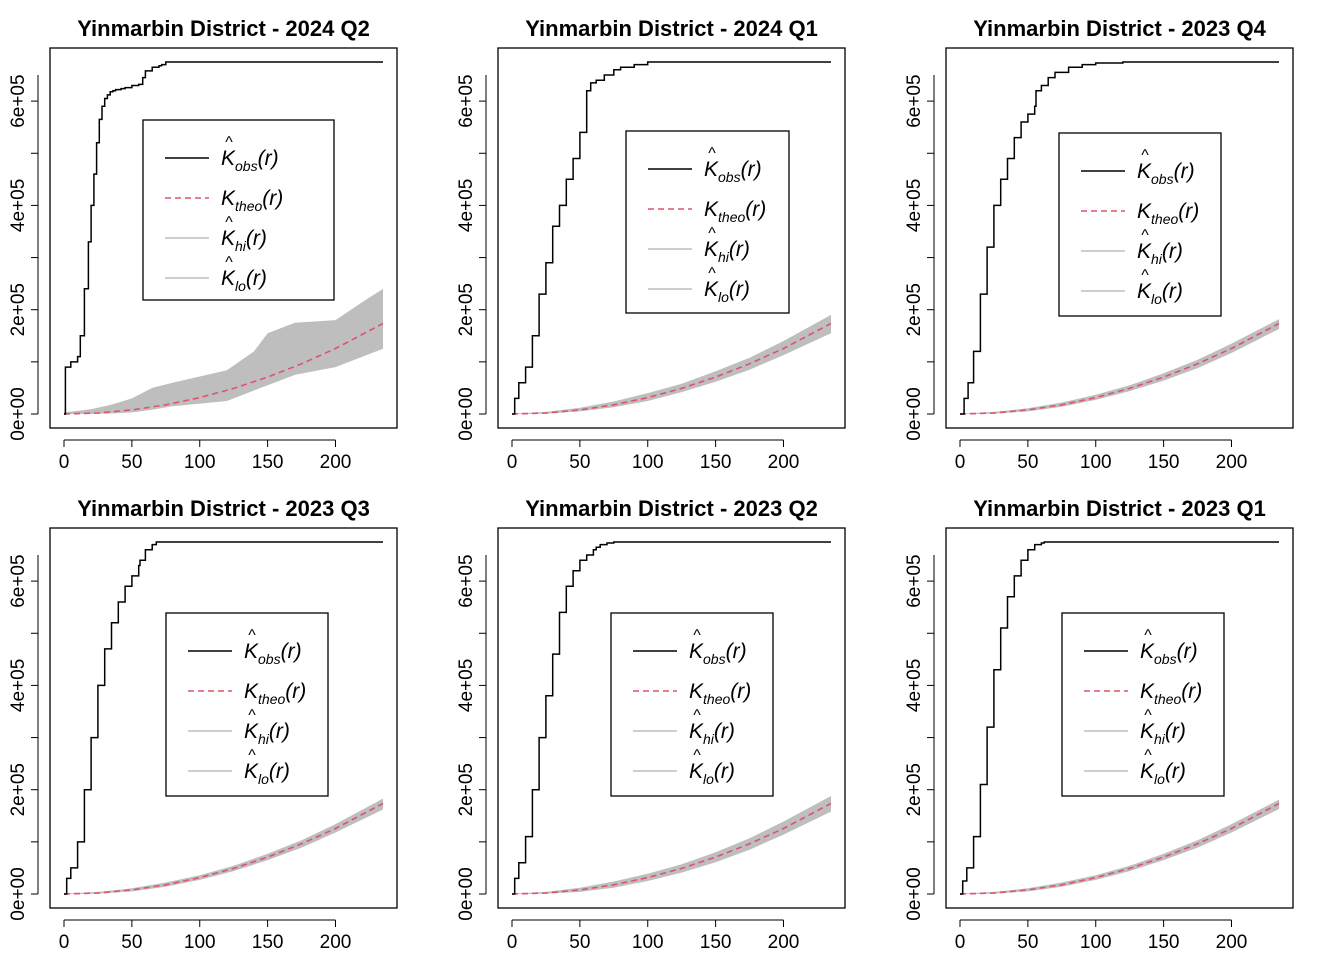  I want to click on y-tick-label: 2e+05, so click(914, 789).